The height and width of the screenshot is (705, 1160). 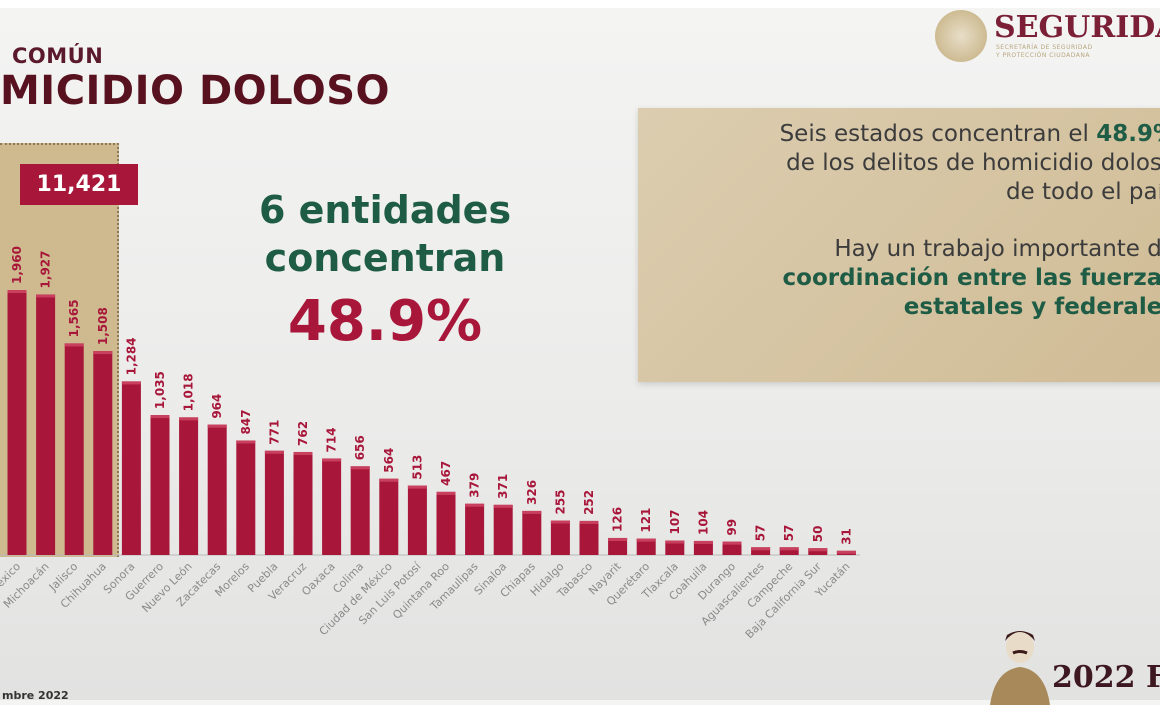 What do you see at coordinates (46, 269) in the screenshot?
I see `value-label: 1,927` at bounding box center [46, 269].